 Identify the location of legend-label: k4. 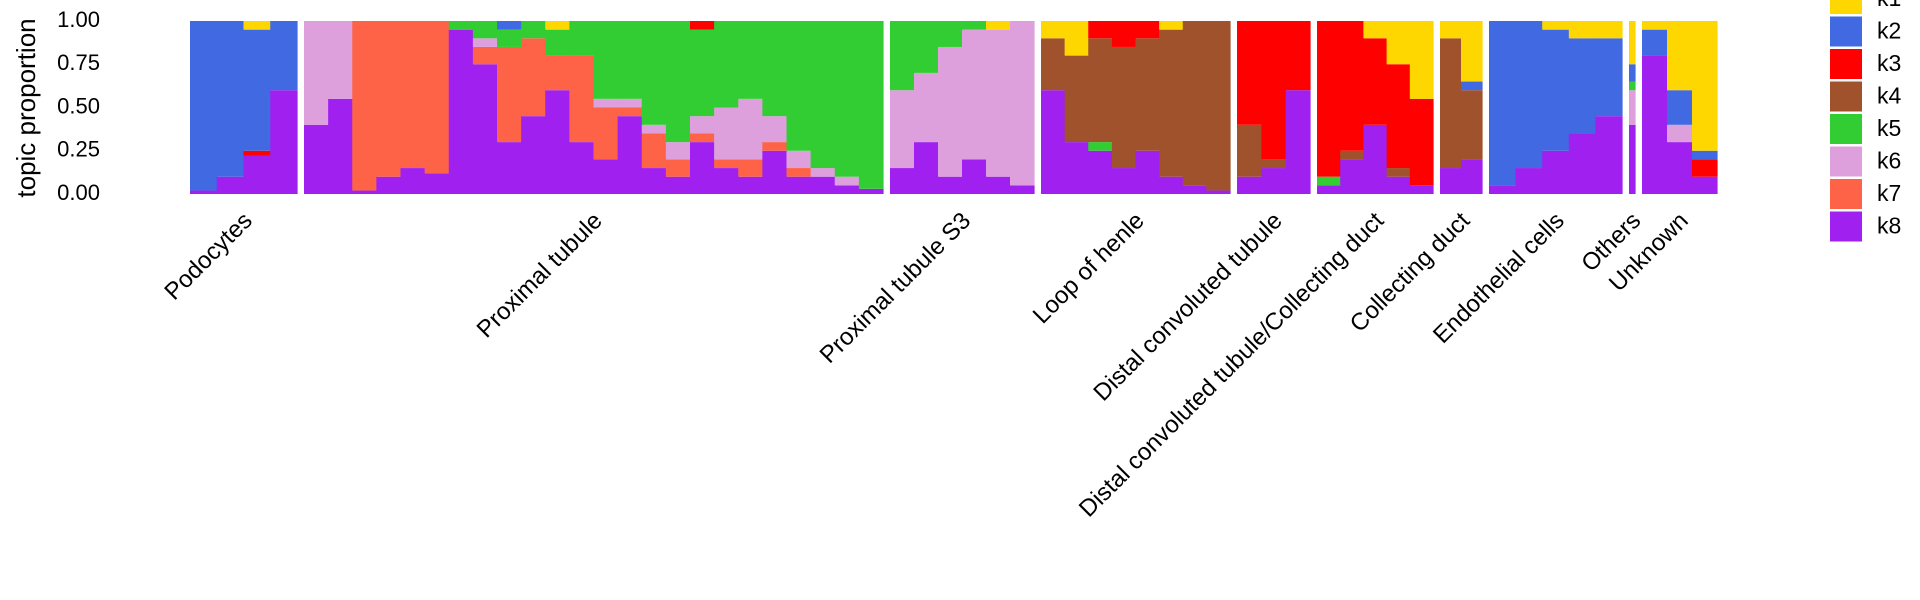
(1889, 96).